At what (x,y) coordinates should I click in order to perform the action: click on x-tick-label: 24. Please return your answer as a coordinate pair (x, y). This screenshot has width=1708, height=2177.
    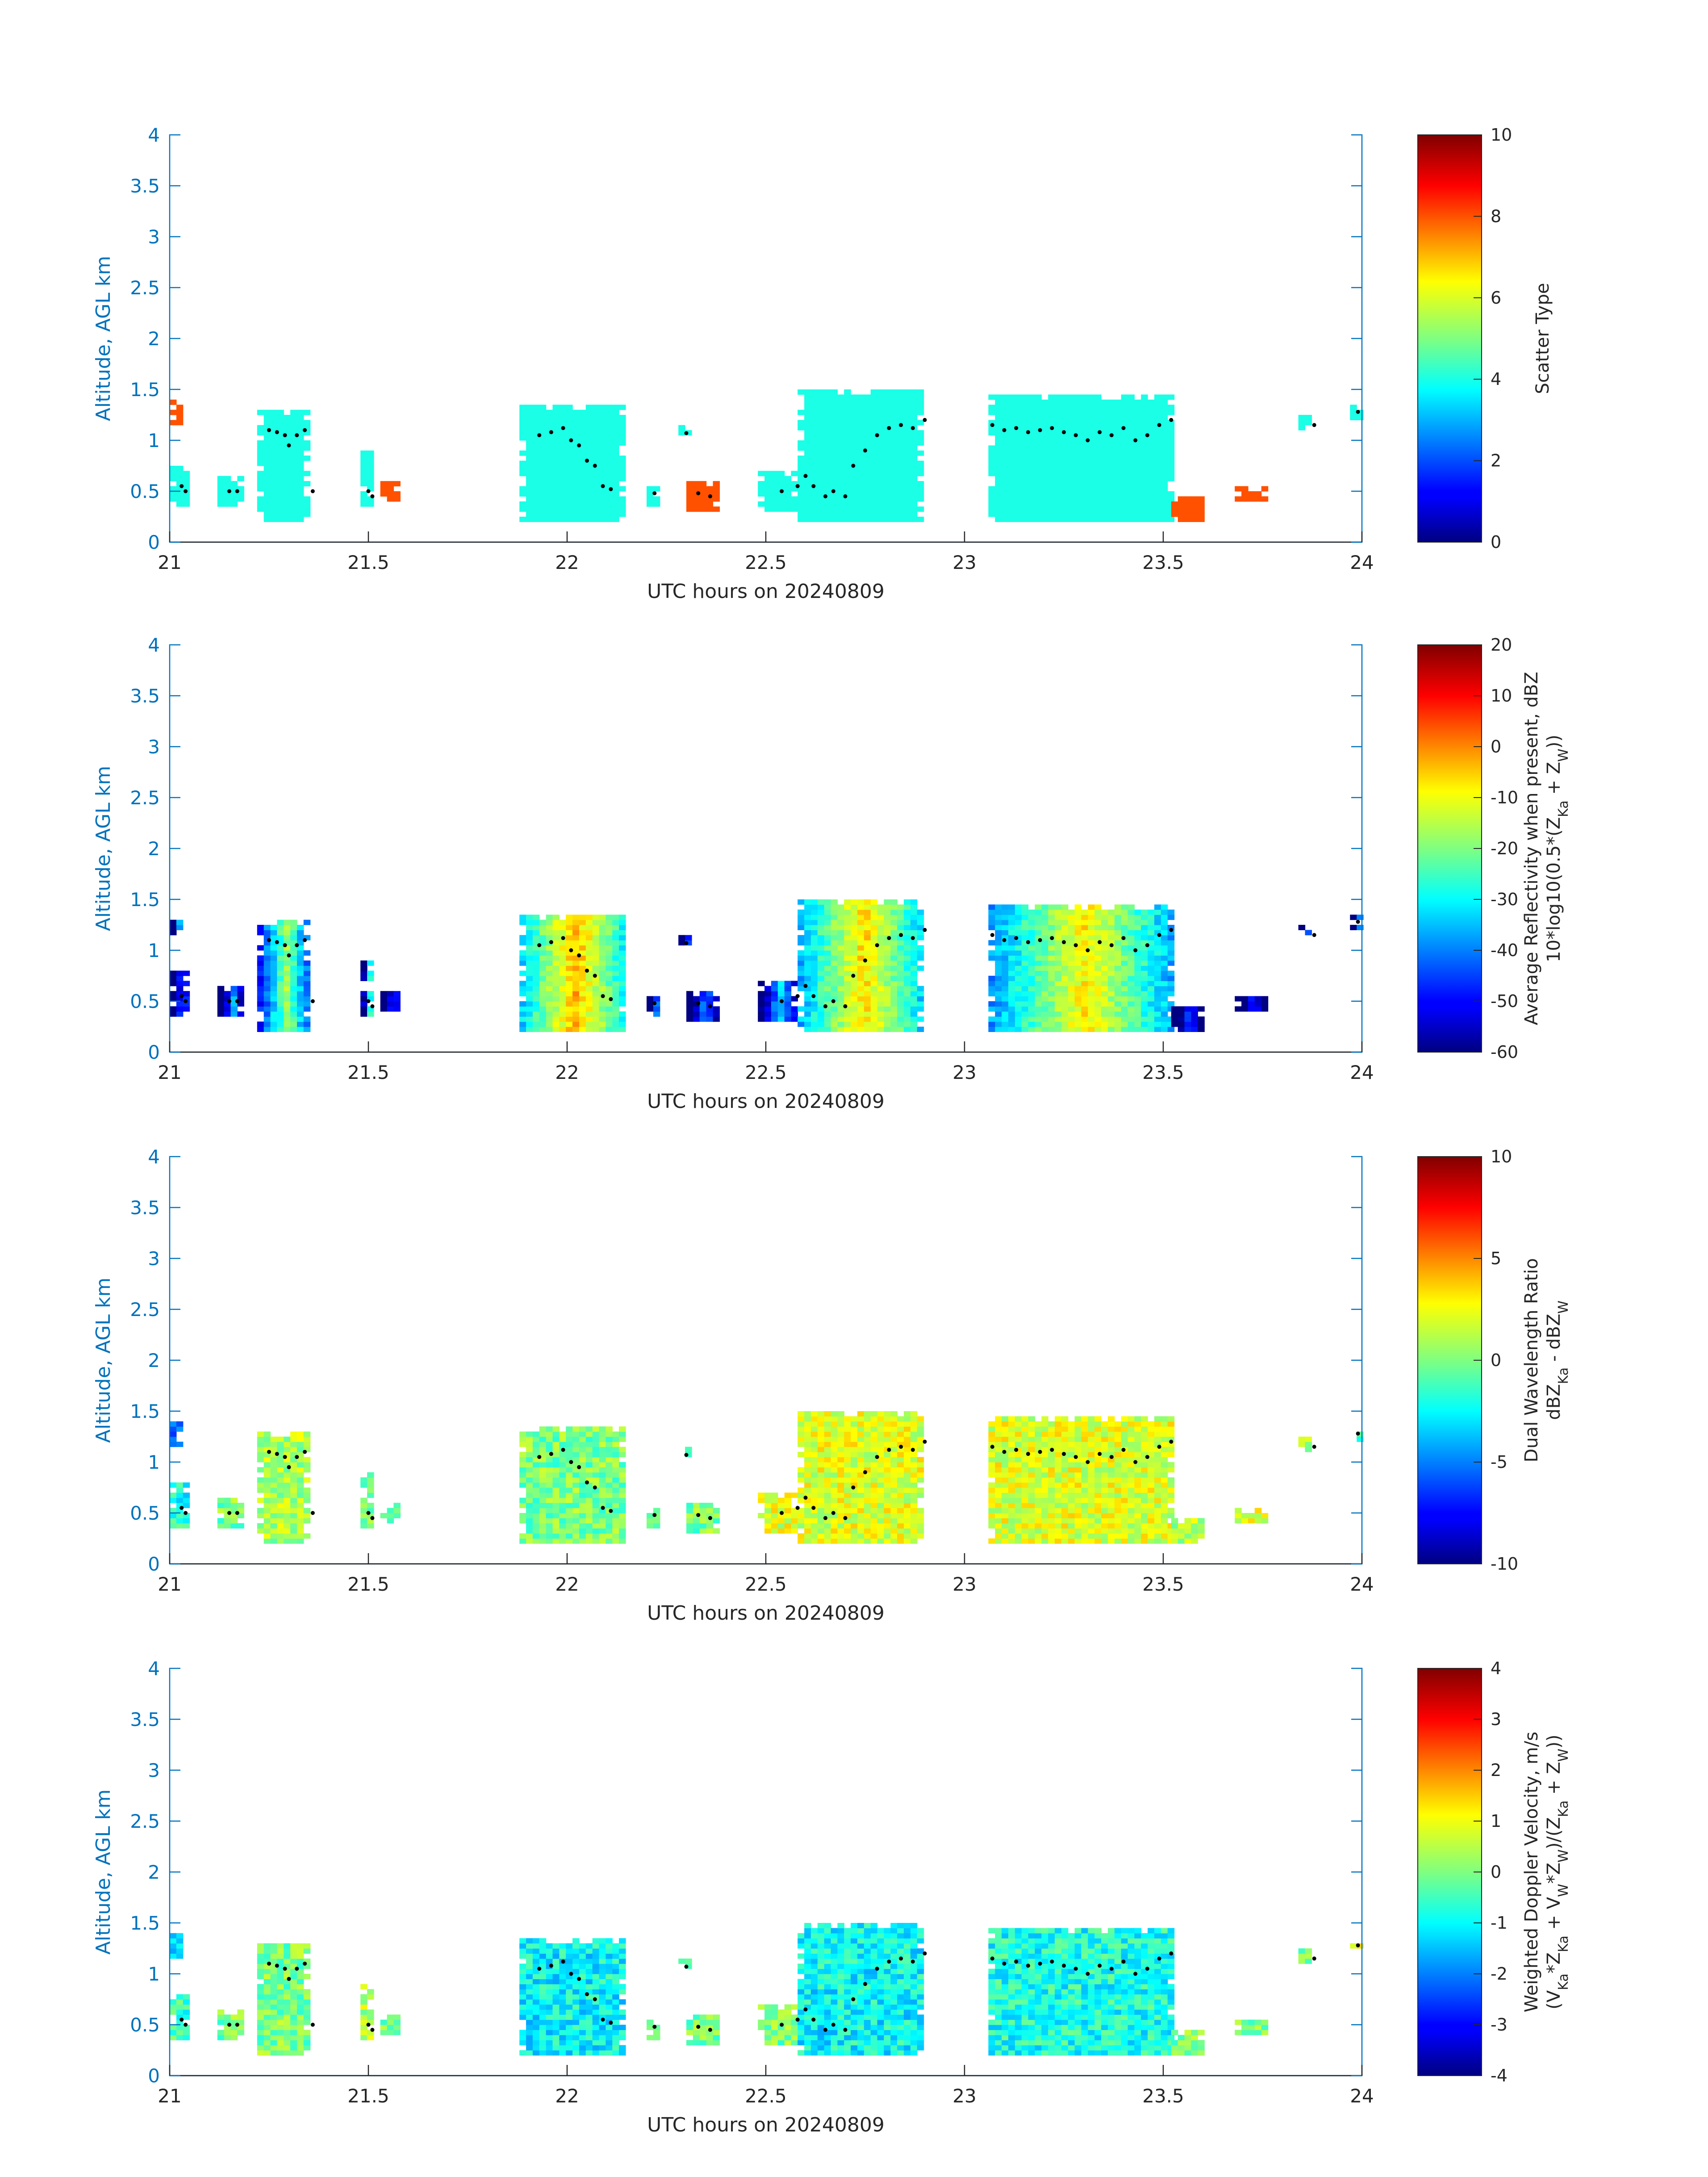
    Looking at the image, I should click on (1362, 562).